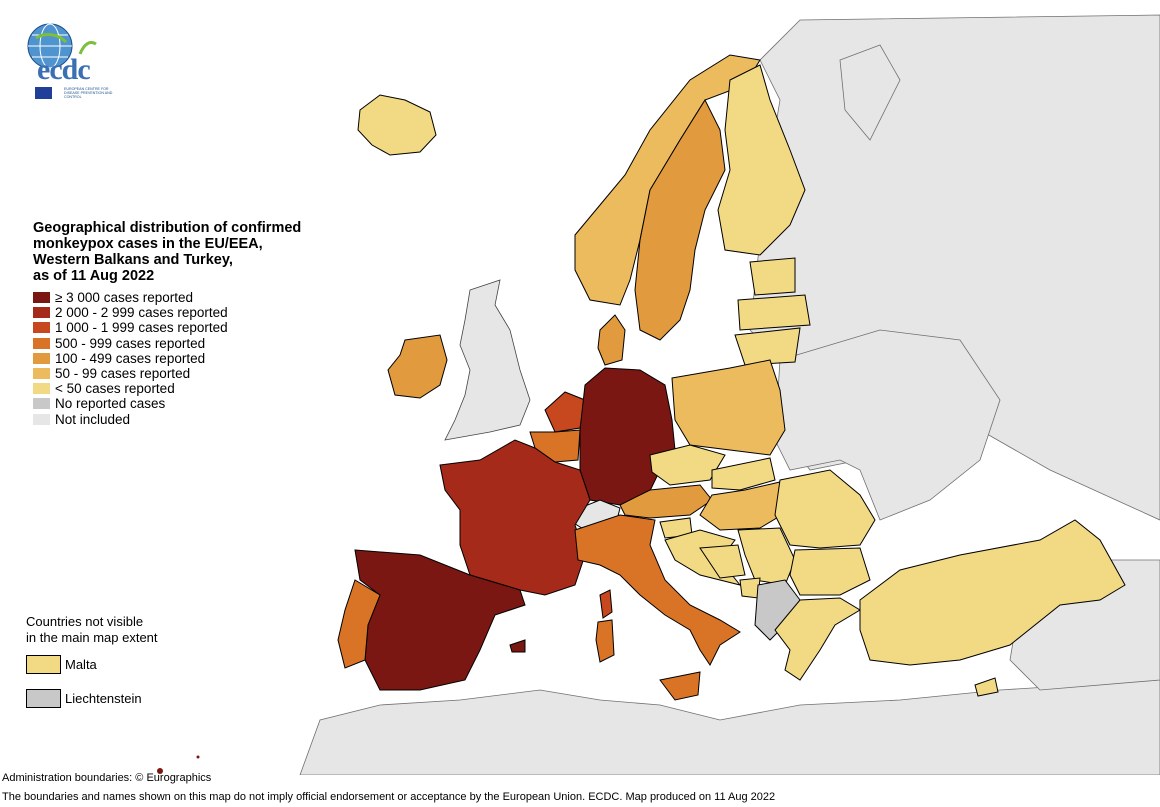  What do you see at coordinates (605, 641) in the screenshot?
I see `sardinia` at bounding box center [605, 641].